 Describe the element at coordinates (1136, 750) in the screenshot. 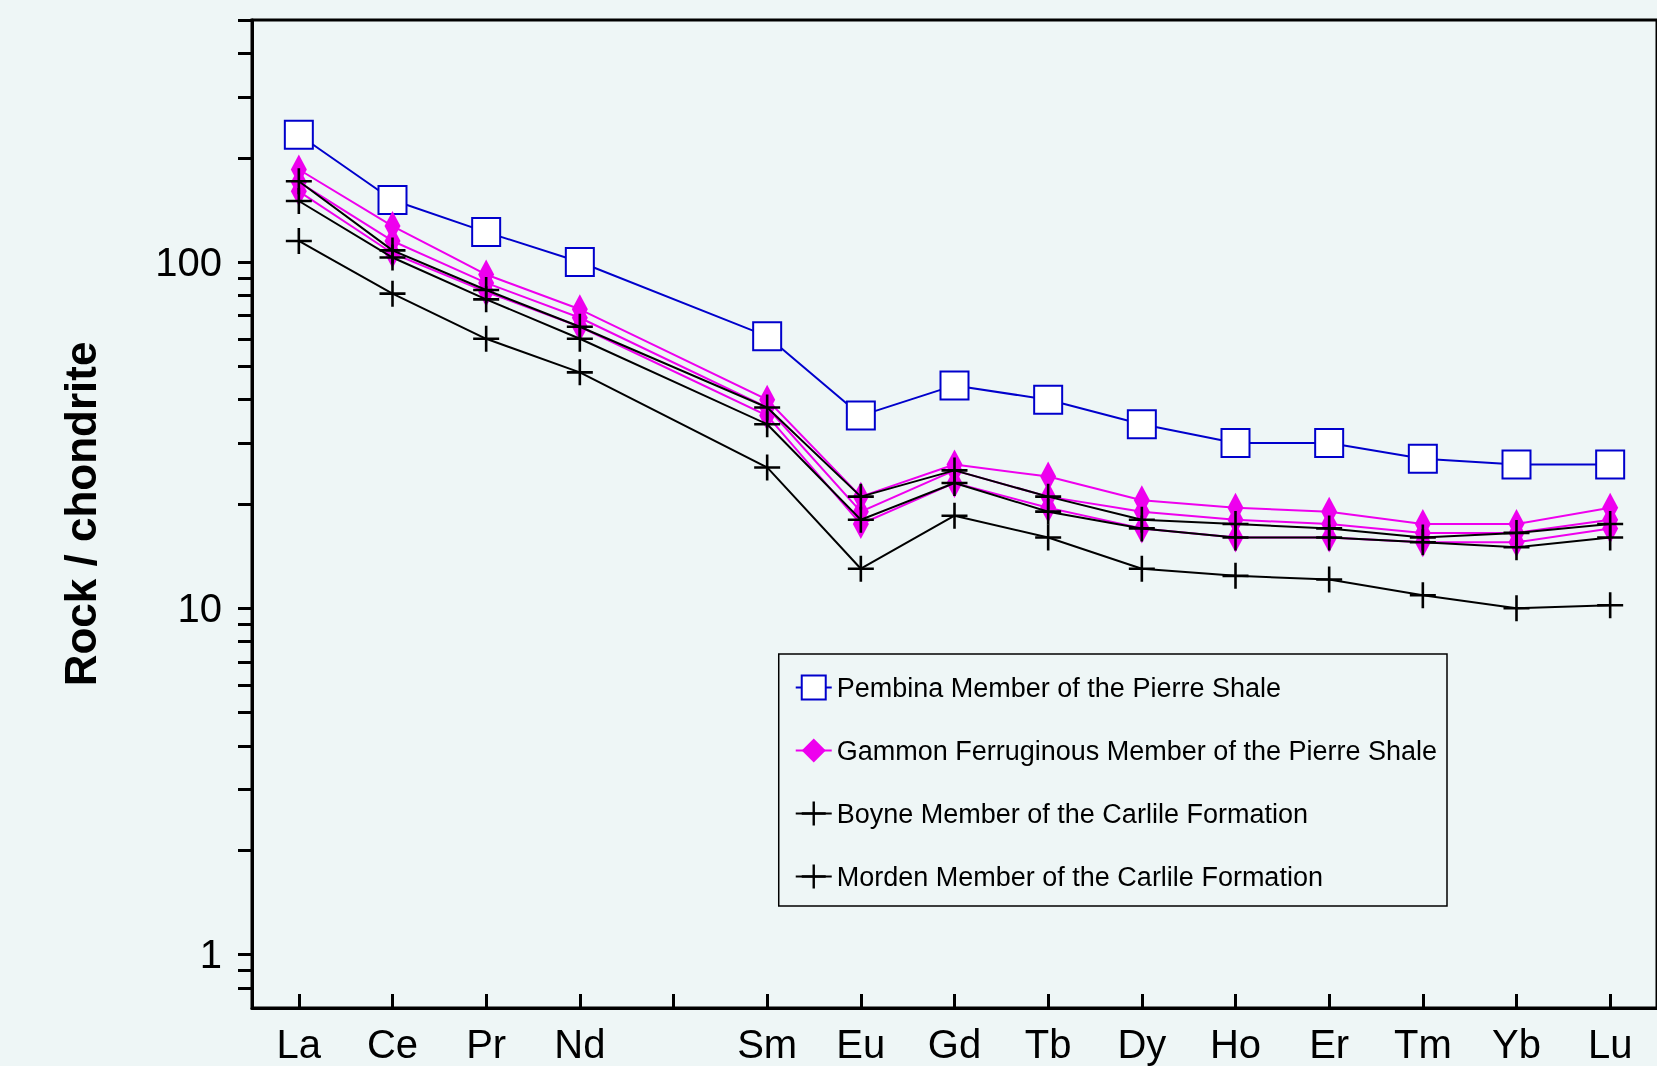

I see `legend-label: Gammon Ferruginous Member of the Pierre Shale` at that location.